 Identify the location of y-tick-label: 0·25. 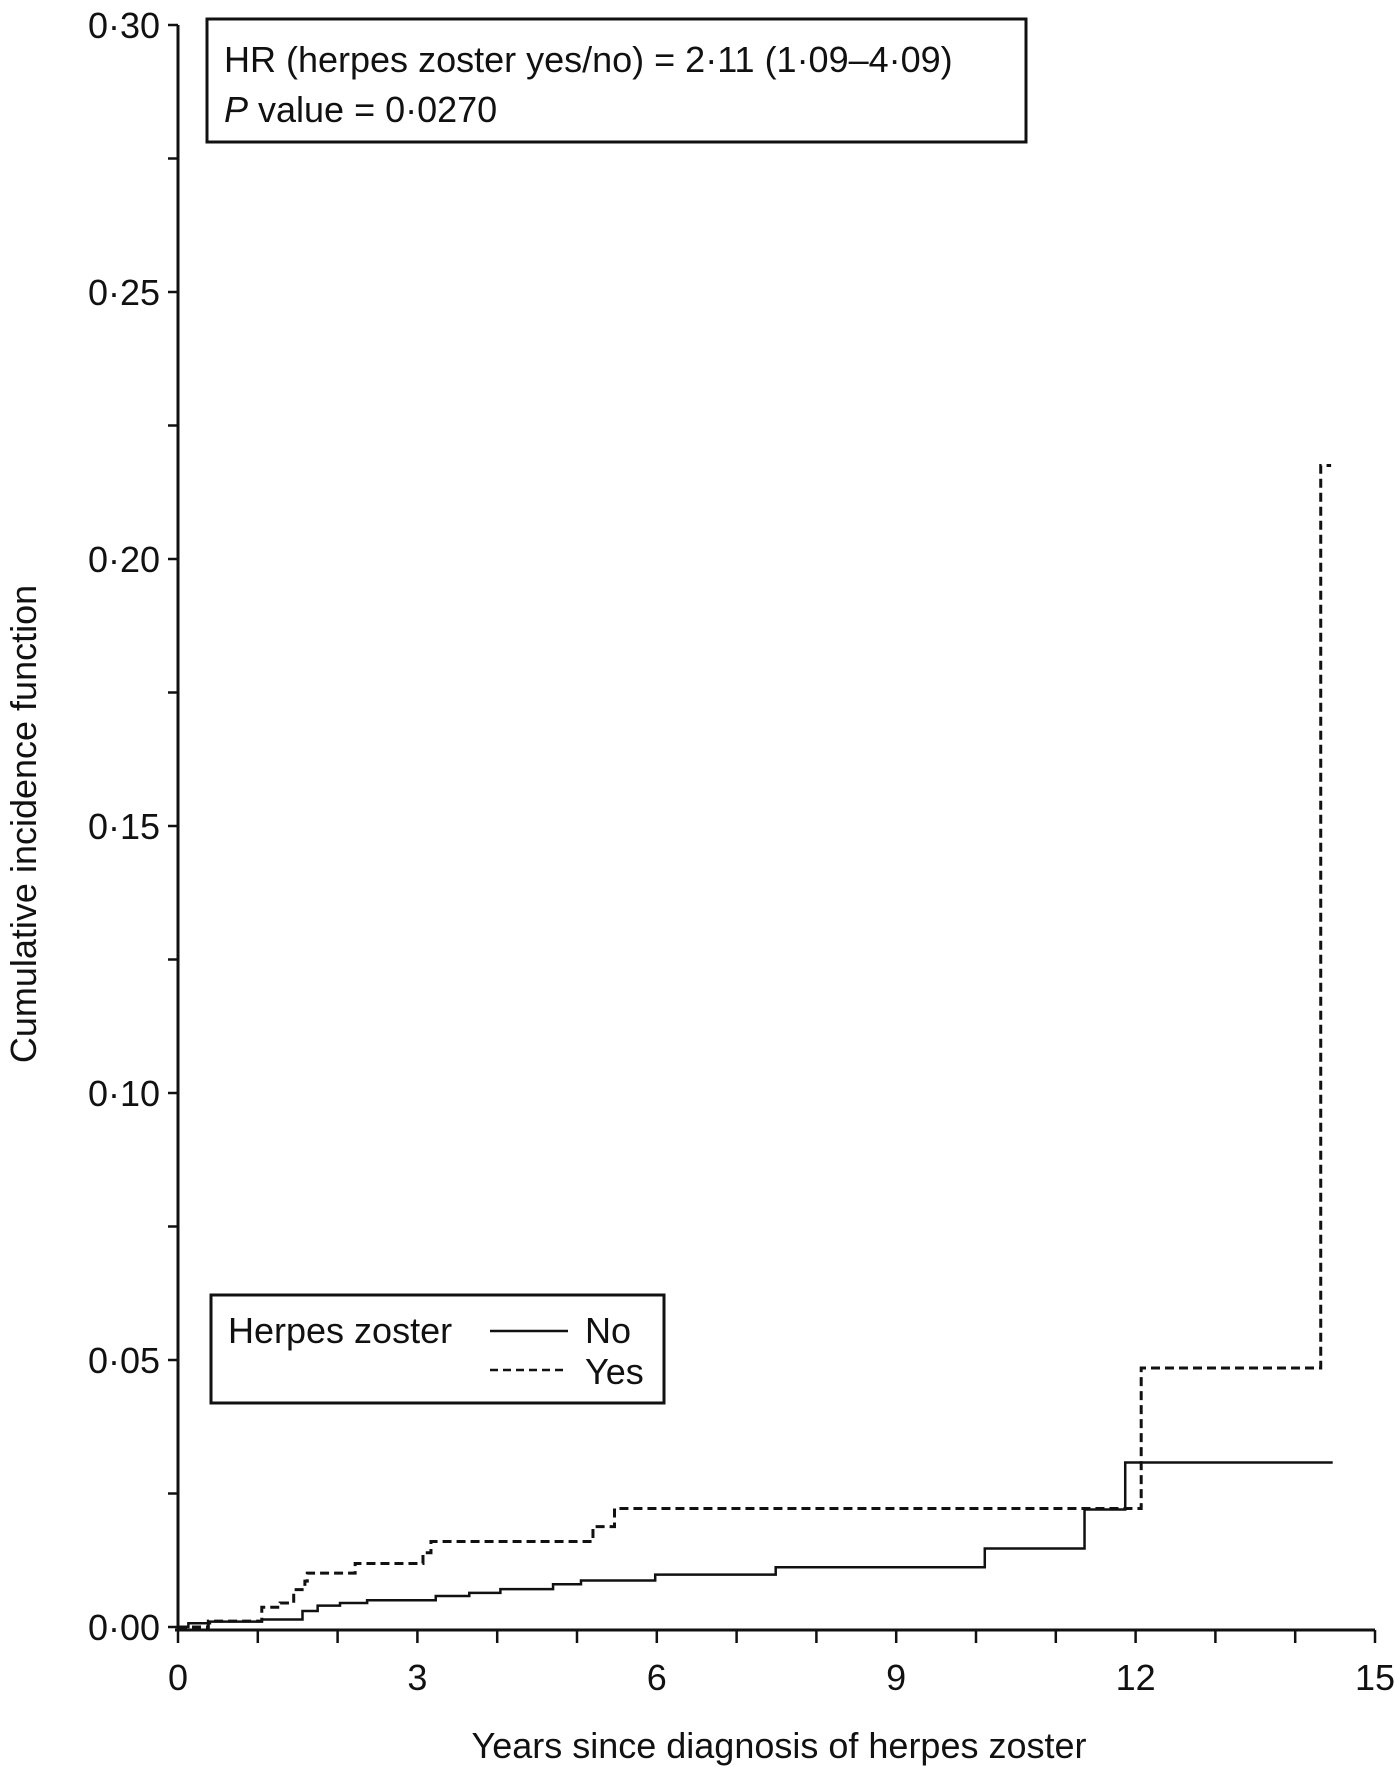
(124, 292).